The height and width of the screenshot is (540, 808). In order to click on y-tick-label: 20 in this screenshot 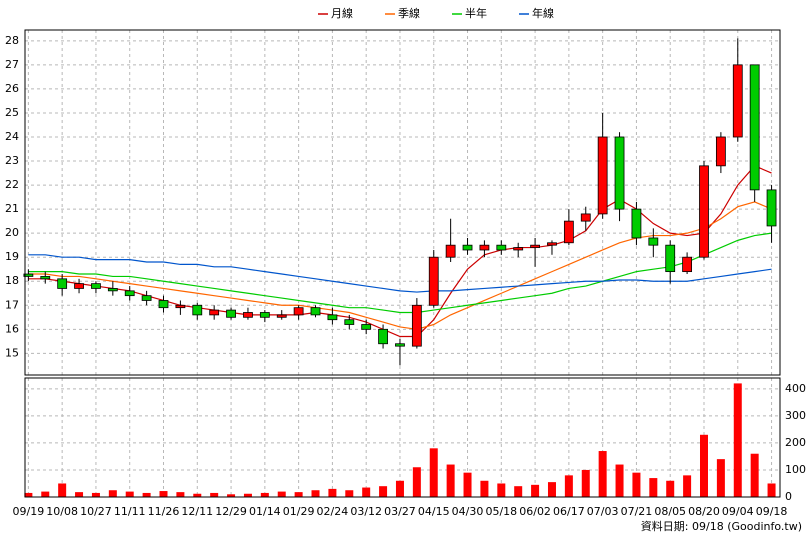, I will do `click(12, 232)`.